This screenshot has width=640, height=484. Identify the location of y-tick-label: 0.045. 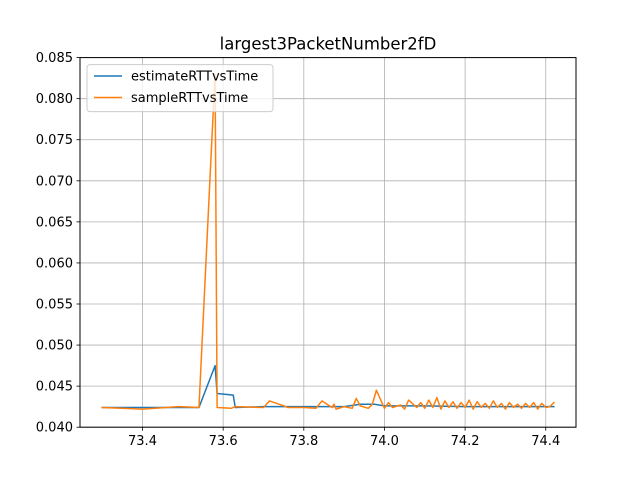
(54, 387).